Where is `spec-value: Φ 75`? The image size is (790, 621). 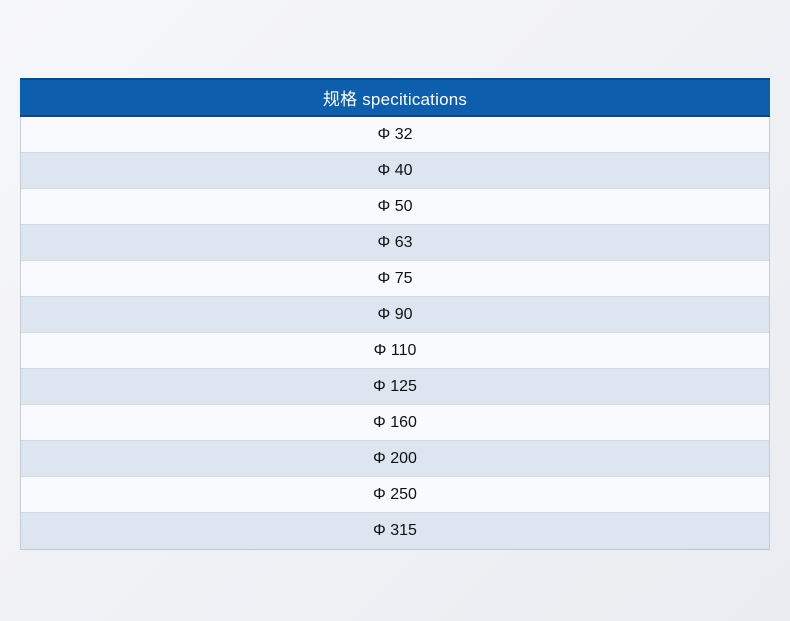 spec-value: Φ 75 is located at coordinates (395, 278).